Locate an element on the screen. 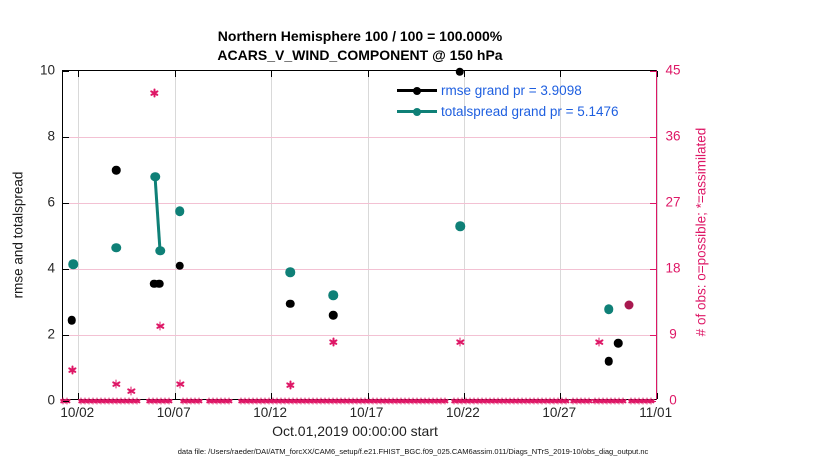 The height and width of the screenshot is (470, 830). x-tick-label: 11/01 is located at coordinates (656, 412).